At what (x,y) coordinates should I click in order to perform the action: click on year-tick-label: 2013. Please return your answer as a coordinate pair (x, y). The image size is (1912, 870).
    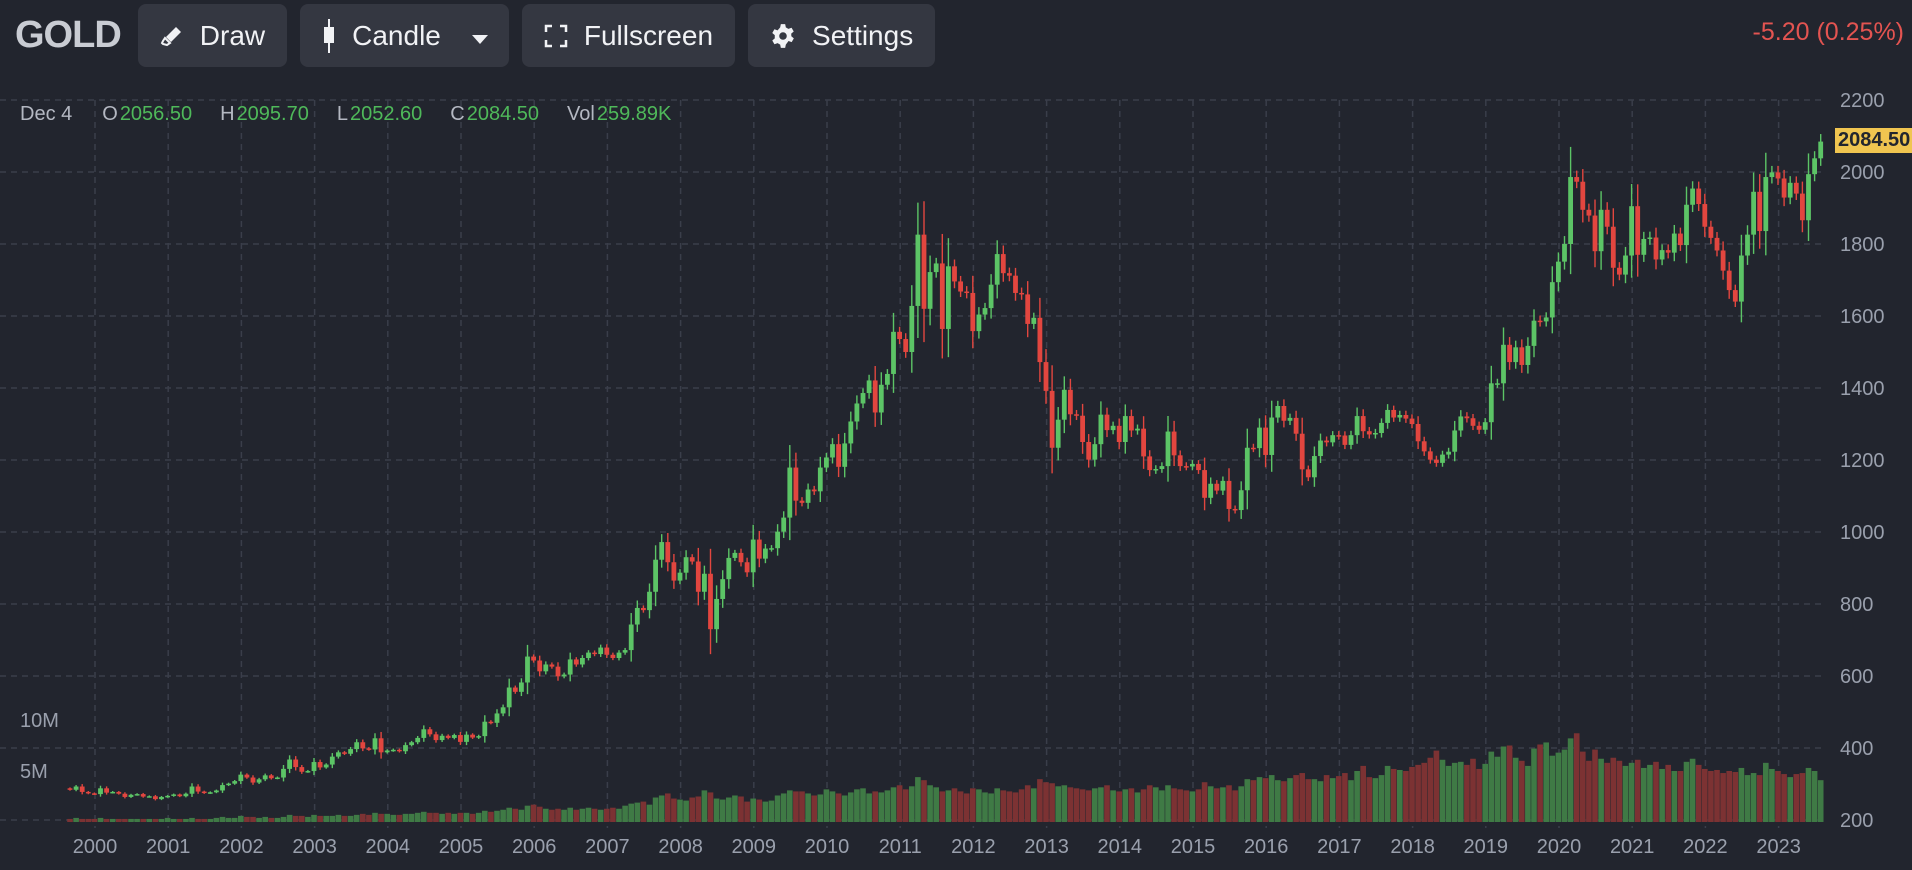
    Looking at the image, I should click on (1046, 847).